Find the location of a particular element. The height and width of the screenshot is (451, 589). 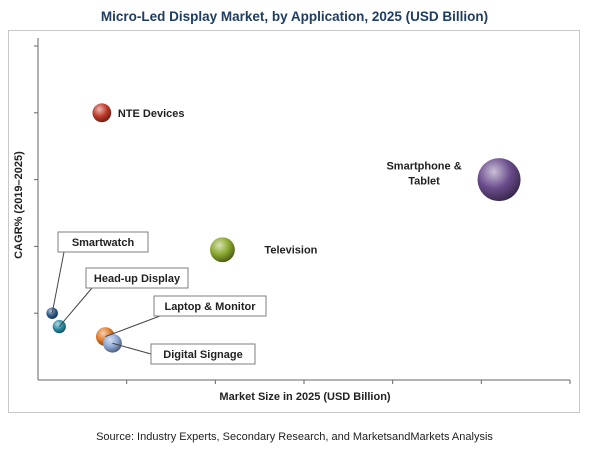

callout-box-smartwatch is located at coordinates (103, 242).